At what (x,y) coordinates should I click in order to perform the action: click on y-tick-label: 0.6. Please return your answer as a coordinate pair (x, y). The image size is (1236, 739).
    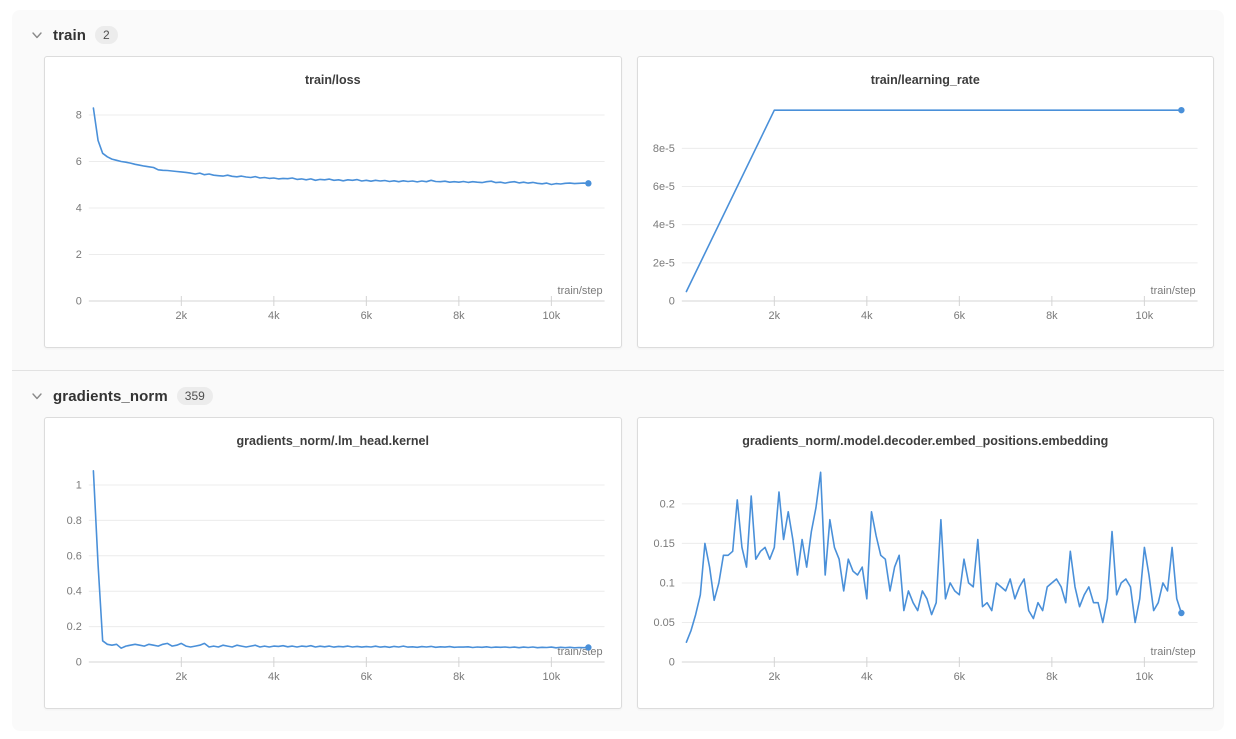
    Looking at the image, I should click on (74, 556).